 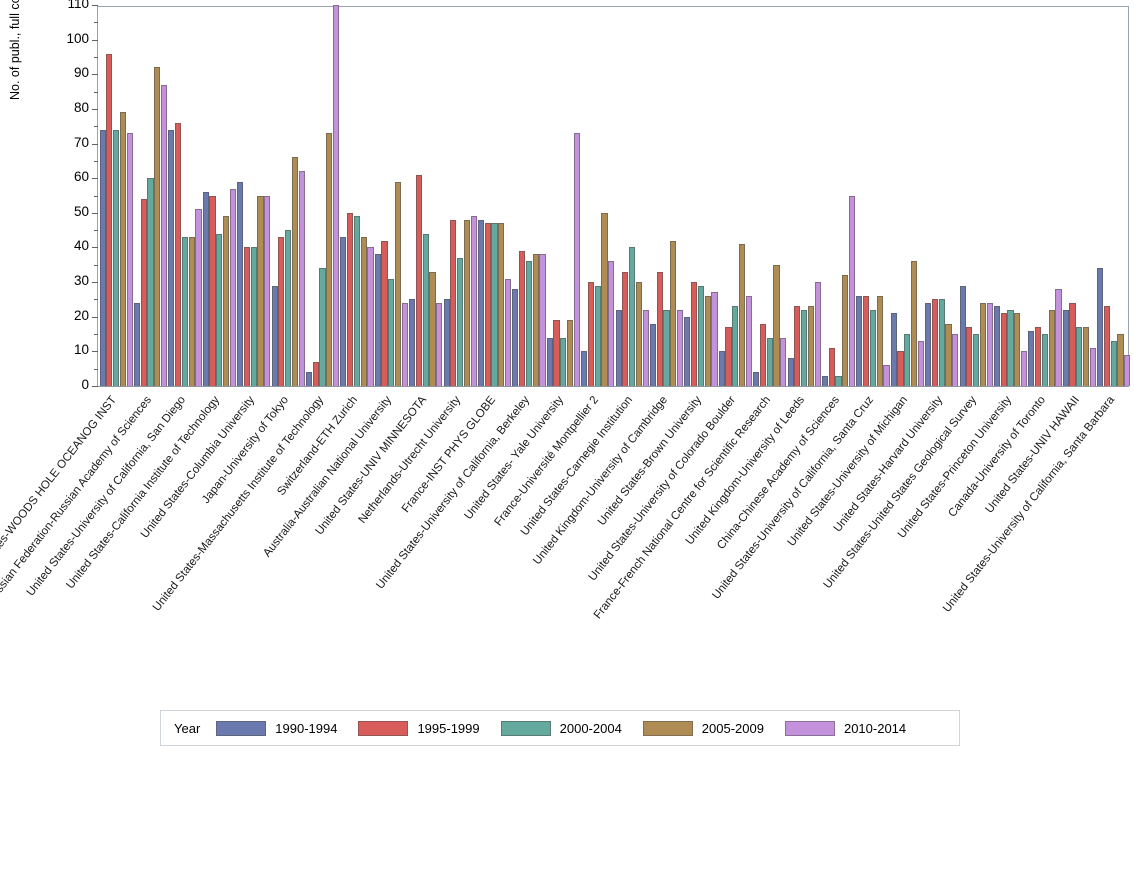 What do you see at coordinates (561, 728) in the screenshot?
I see `legend-item: 2000-2004` at bounding box center [561, 728].